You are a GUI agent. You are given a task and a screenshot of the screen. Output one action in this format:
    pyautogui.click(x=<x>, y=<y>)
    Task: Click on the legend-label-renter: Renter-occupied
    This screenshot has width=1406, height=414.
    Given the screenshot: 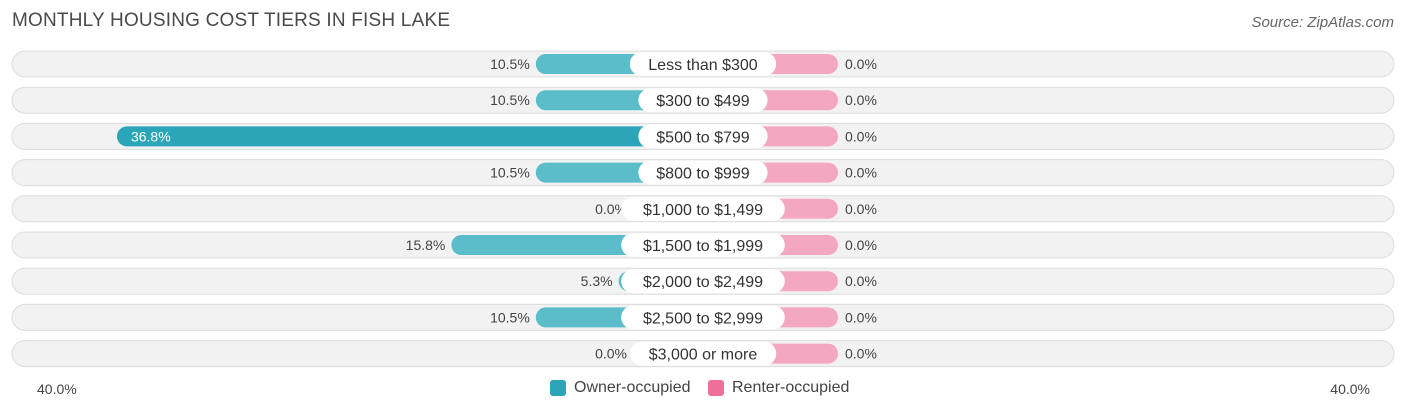 What is the action you would take?
    pyautogui.click(x=791, y=387)
    